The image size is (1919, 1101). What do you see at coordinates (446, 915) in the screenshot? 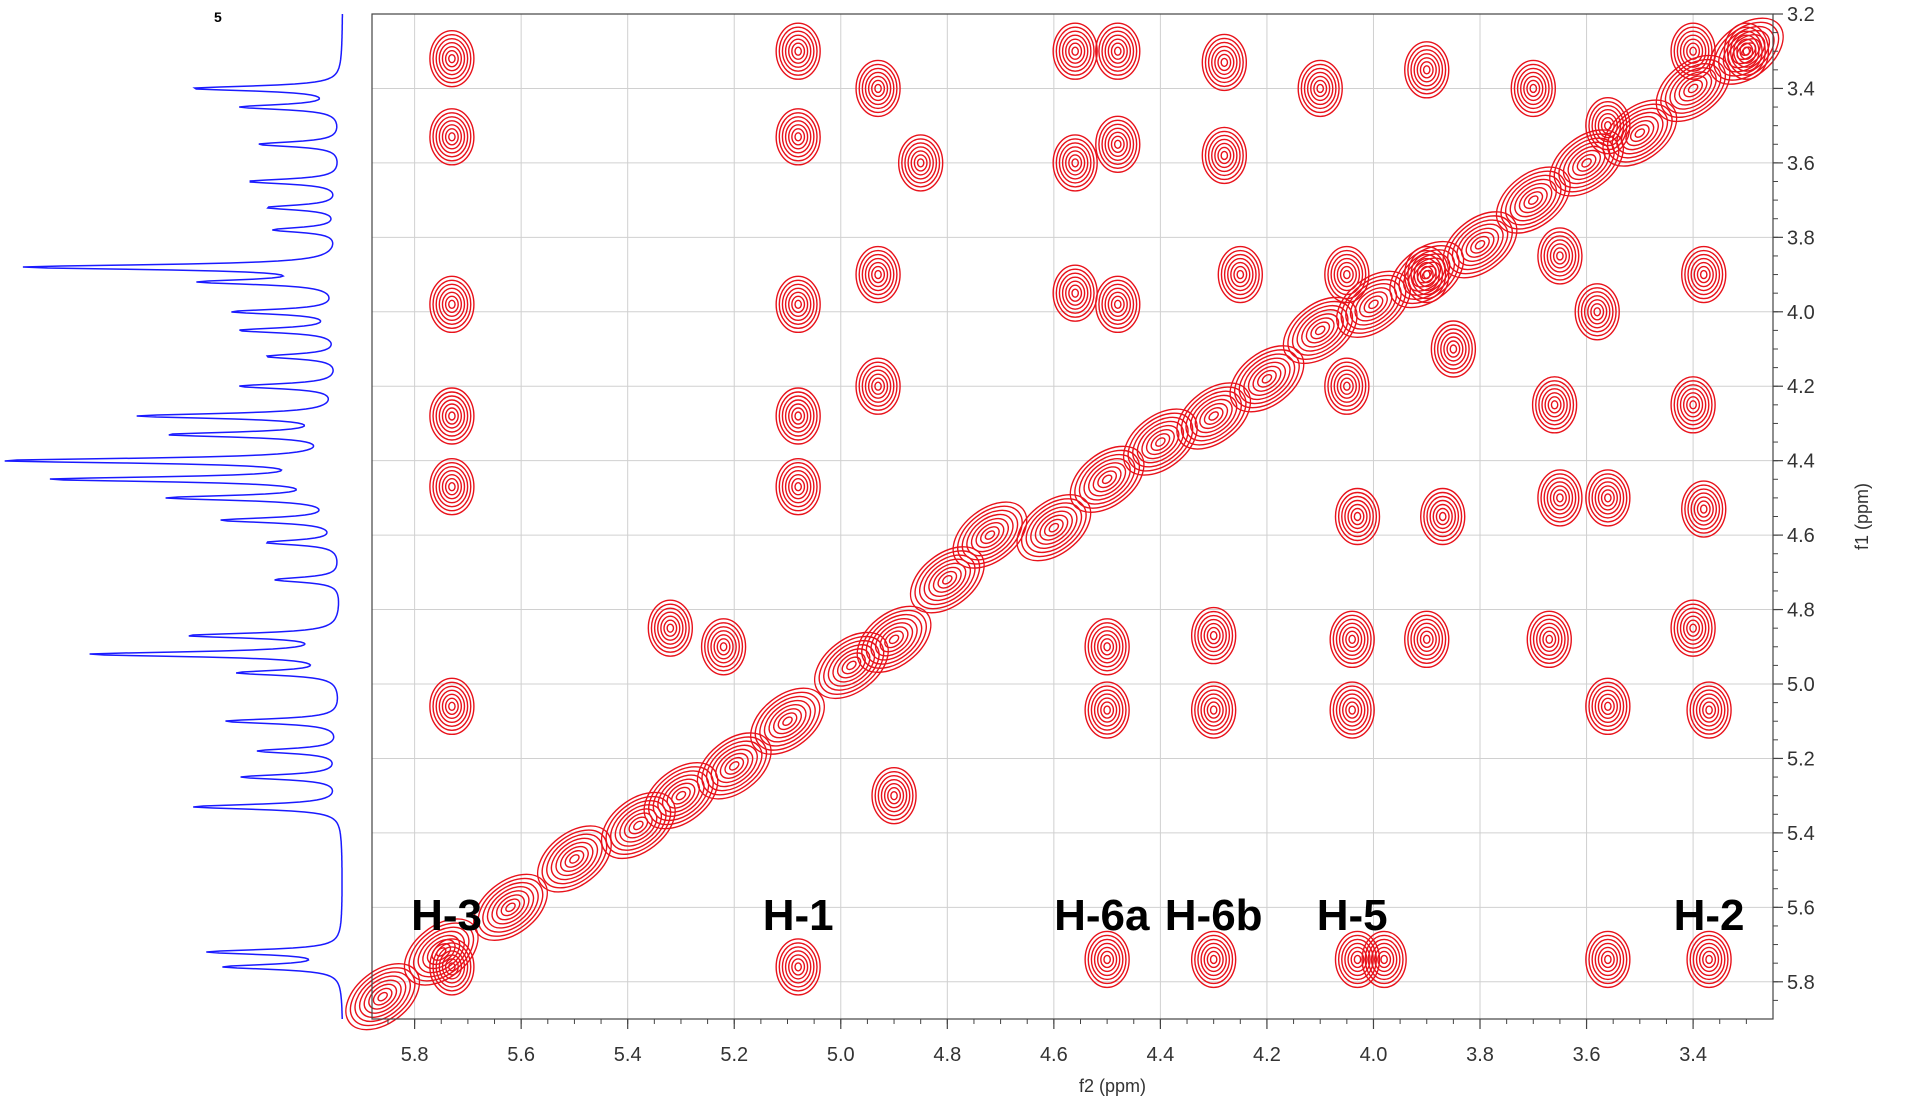
I see `peak-label: H-3` at bounding box center [446, 915].